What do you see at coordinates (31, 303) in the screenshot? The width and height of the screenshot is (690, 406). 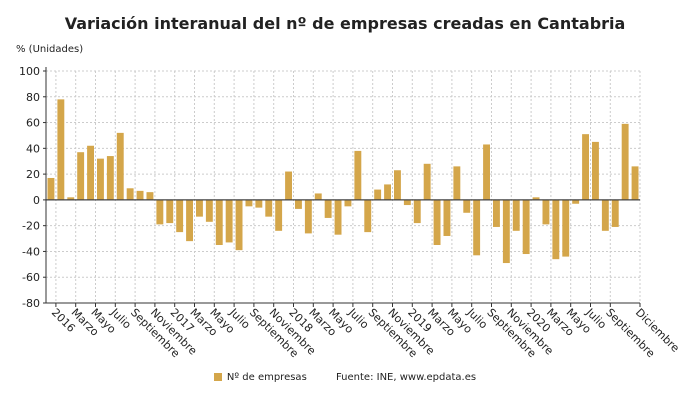 I see `y-tick-label: -80` at bounding box center [31, 303].